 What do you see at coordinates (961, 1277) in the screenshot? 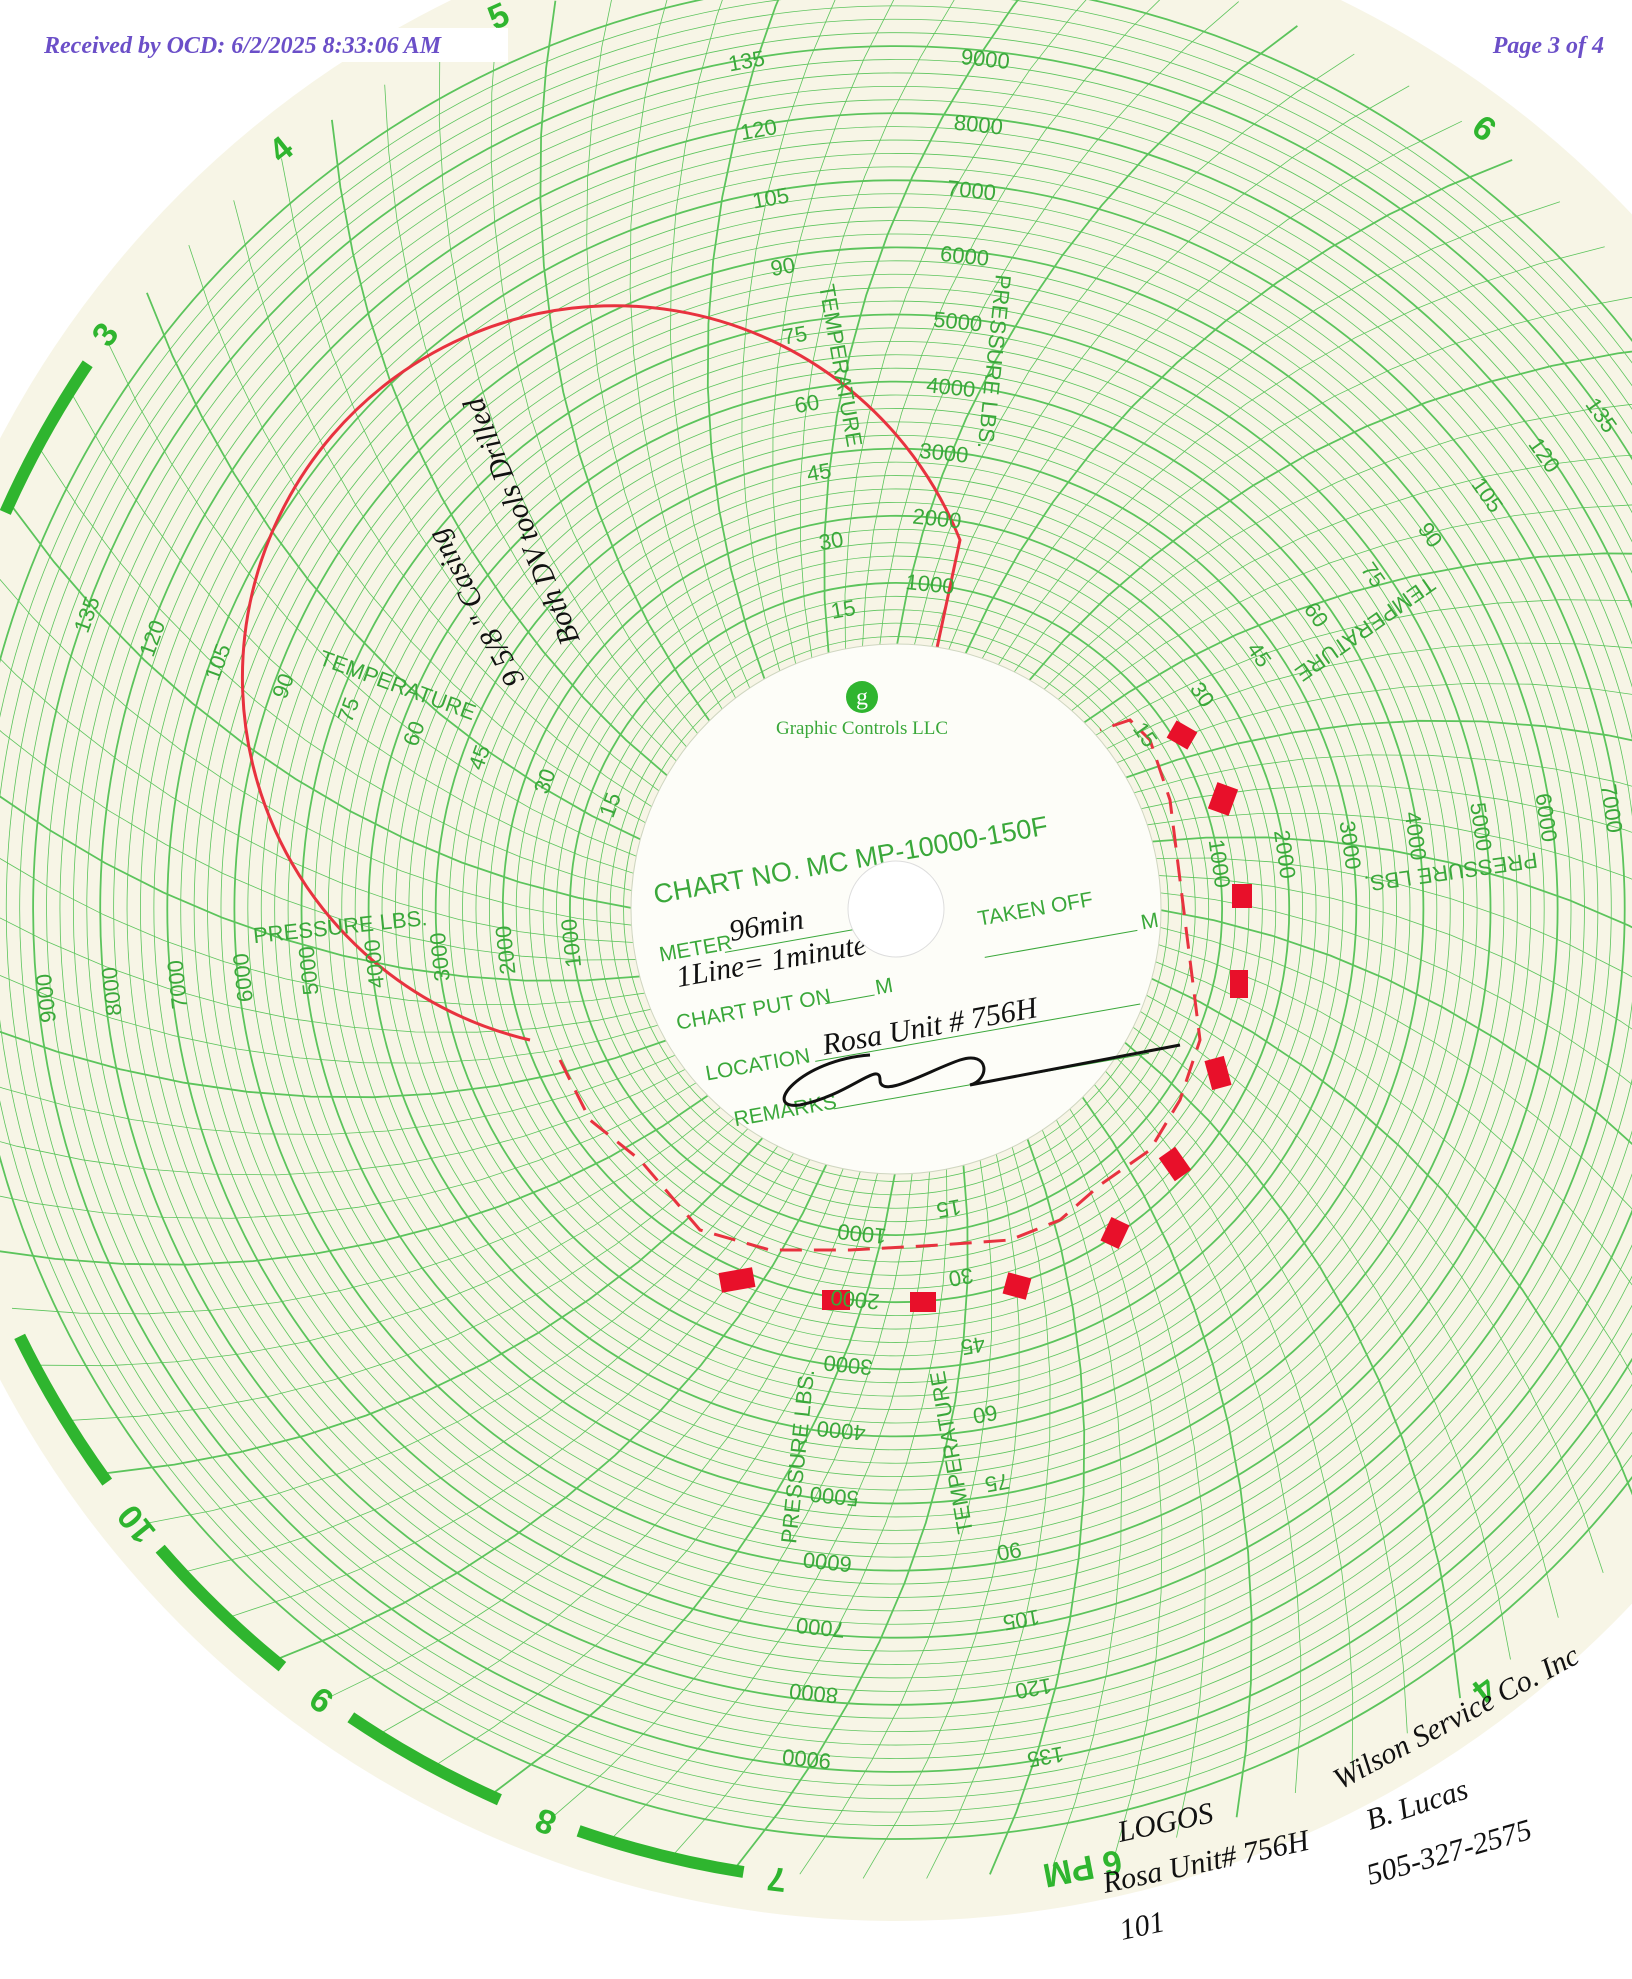
I see `temperature-label: 30` at bounding box center [961, 1277].